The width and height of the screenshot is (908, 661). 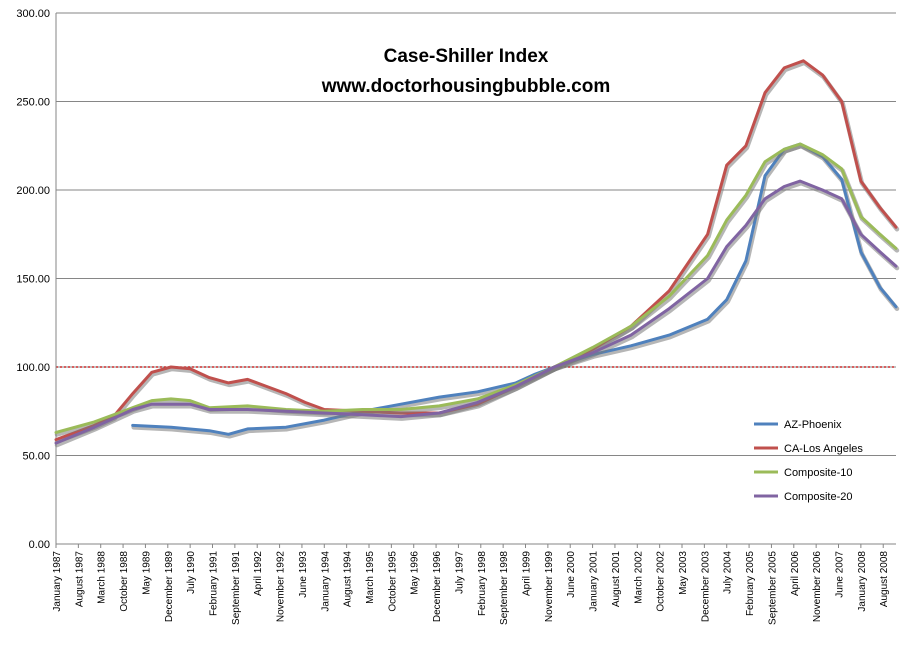 I want to click on legend-label: CA-Los Angeles, so click(x=823, y=449).